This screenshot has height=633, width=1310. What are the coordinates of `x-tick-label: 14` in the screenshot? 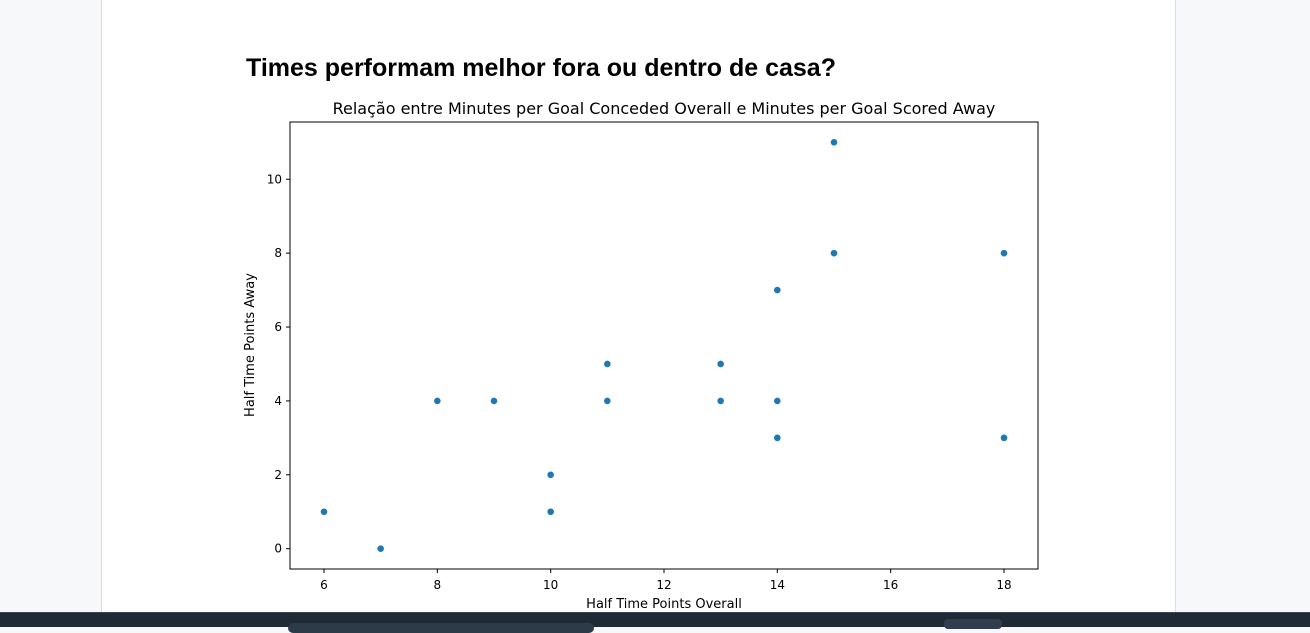 It's located at (777, 585).